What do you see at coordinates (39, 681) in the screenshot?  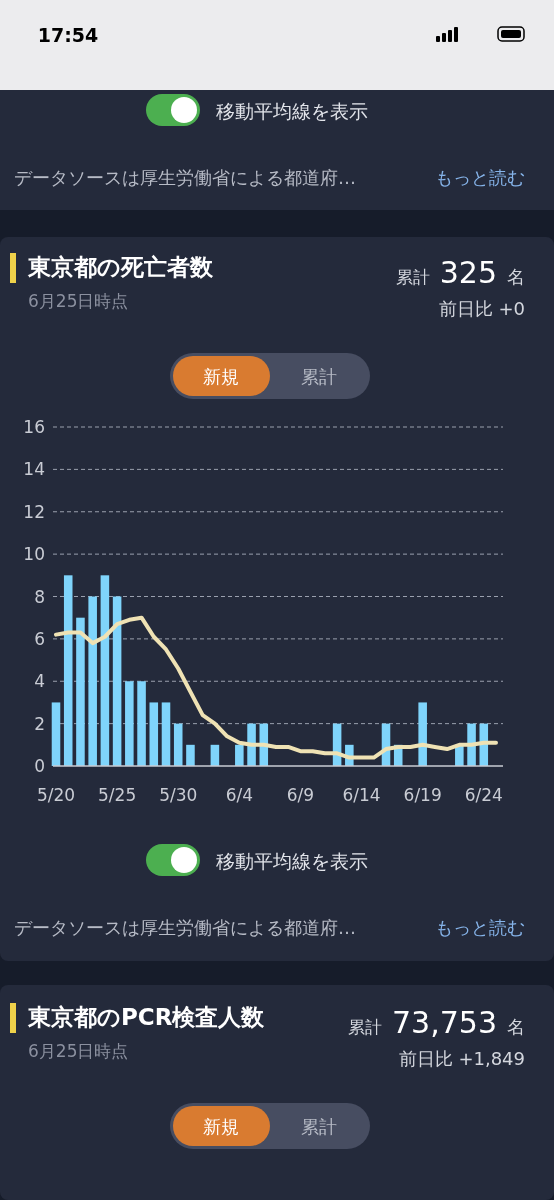 I see `y-tick-label: 4` at bounding box center [39, 681].